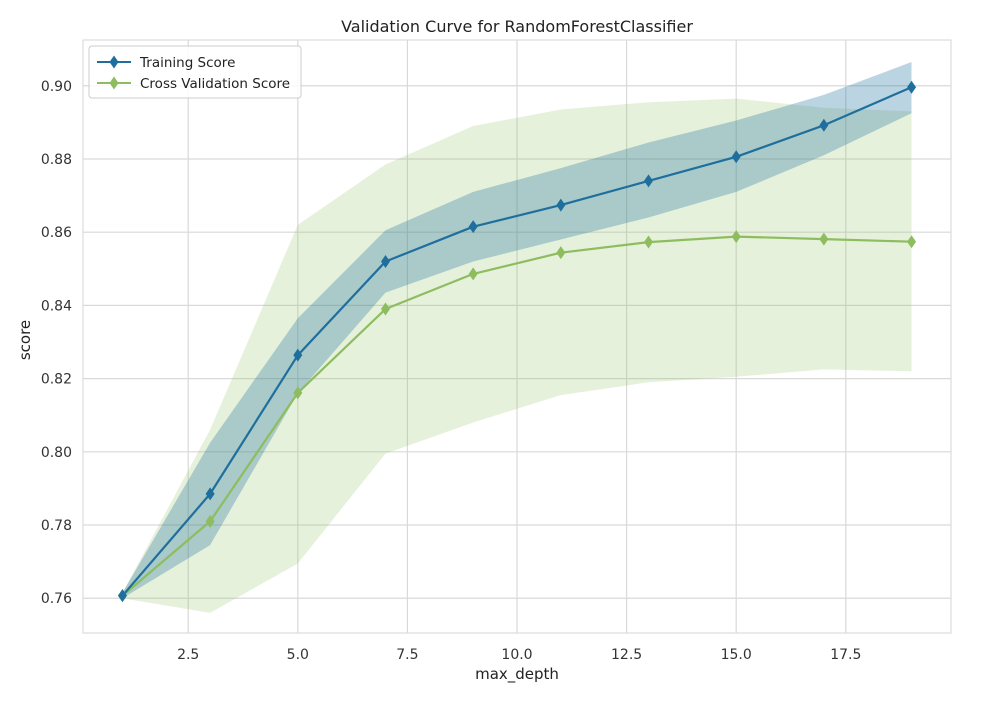  I want to click on y-tick-label: 0.90, so click(56, 87).